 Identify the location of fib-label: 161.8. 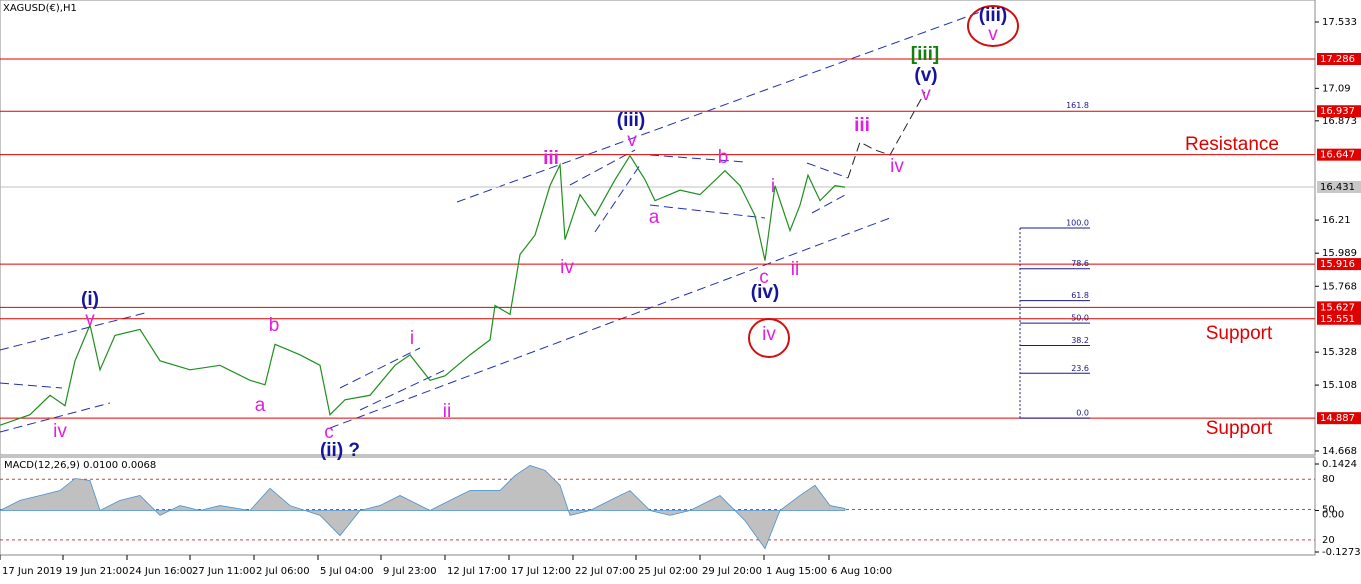
(1077, 105).